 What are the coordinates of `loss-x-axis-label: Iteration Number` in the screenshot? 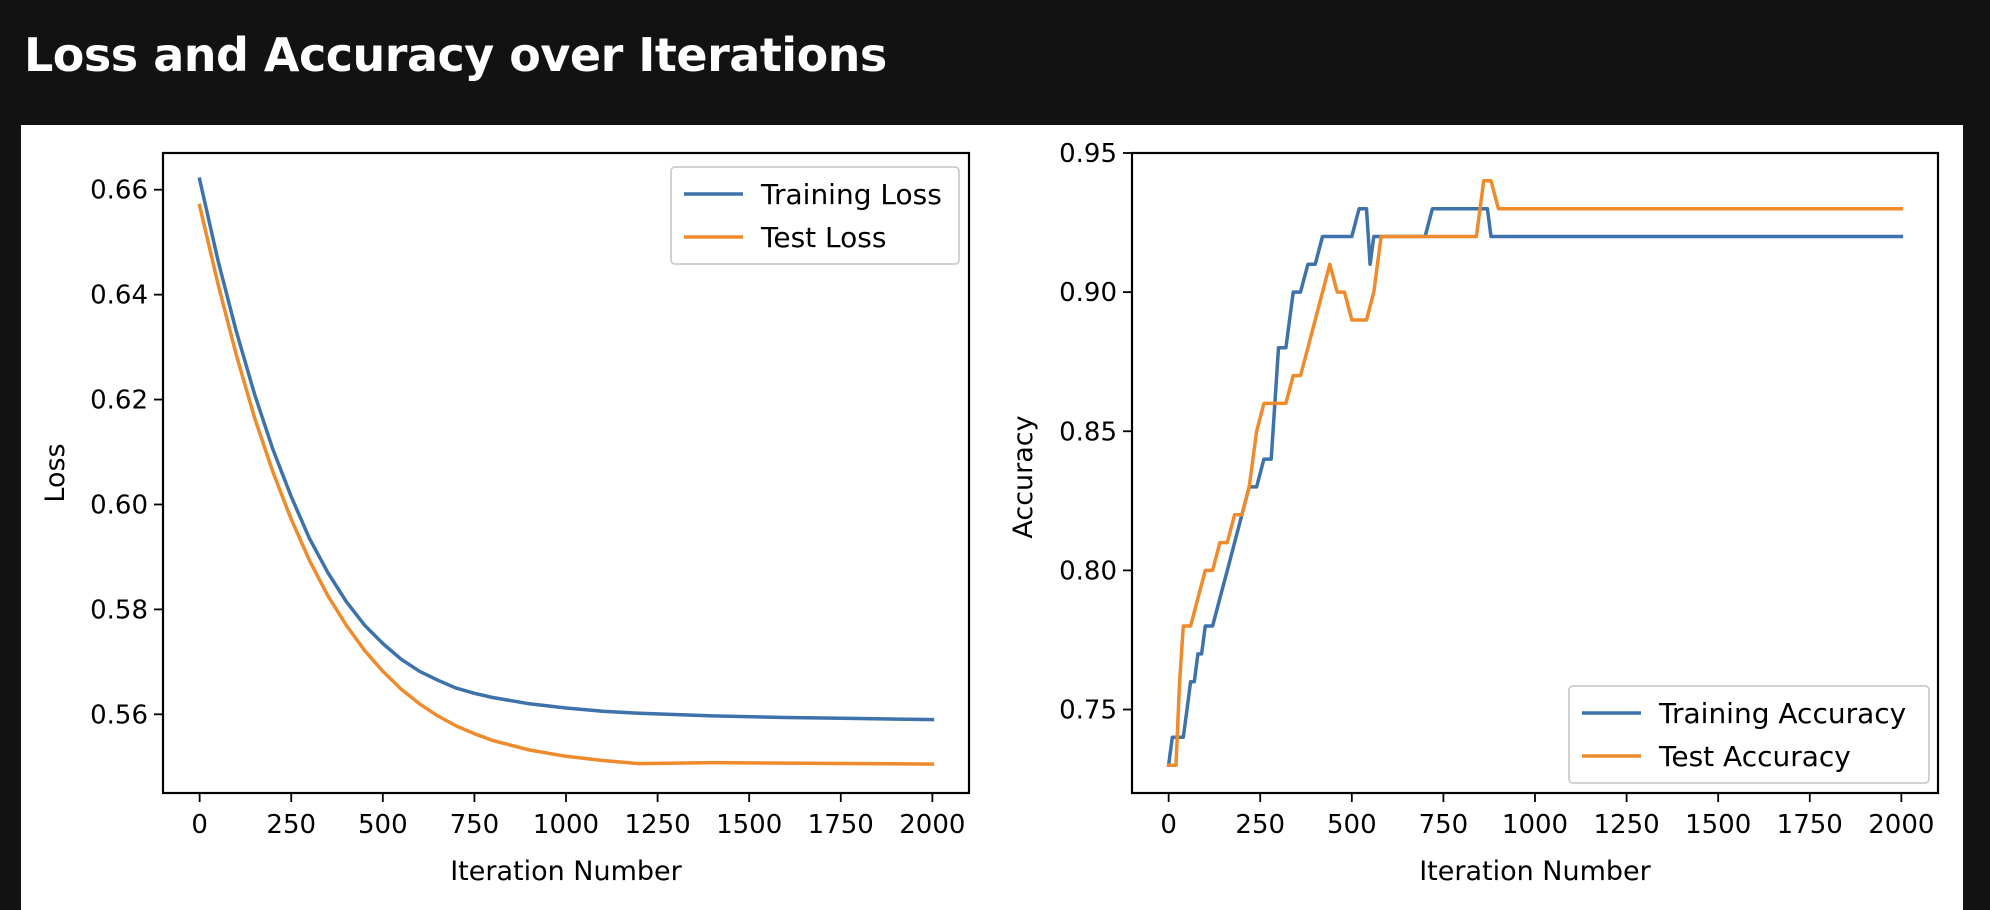 It's located at (566, 871).